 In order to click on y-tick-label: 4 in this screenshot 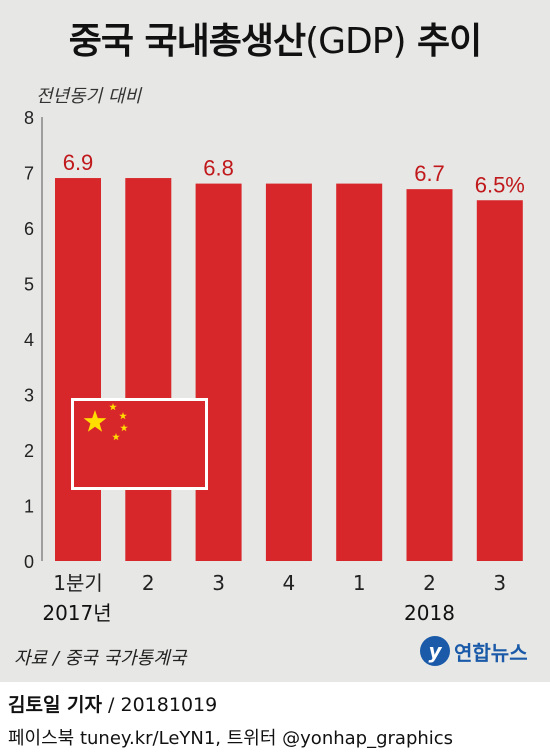, I will do `click(29, 340)`.